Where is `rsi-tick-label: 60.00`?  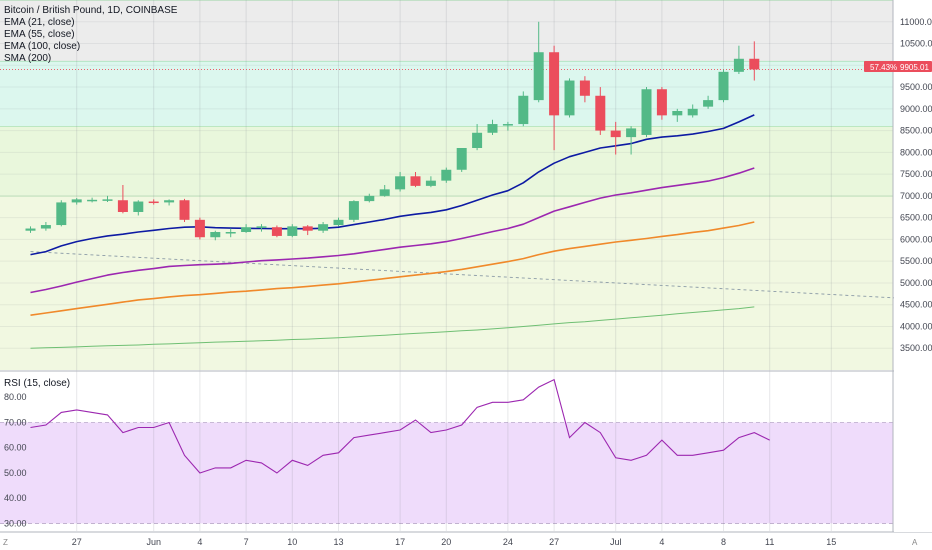
rsi-tick-label: 60.00 is located at coordinates (15, 448).